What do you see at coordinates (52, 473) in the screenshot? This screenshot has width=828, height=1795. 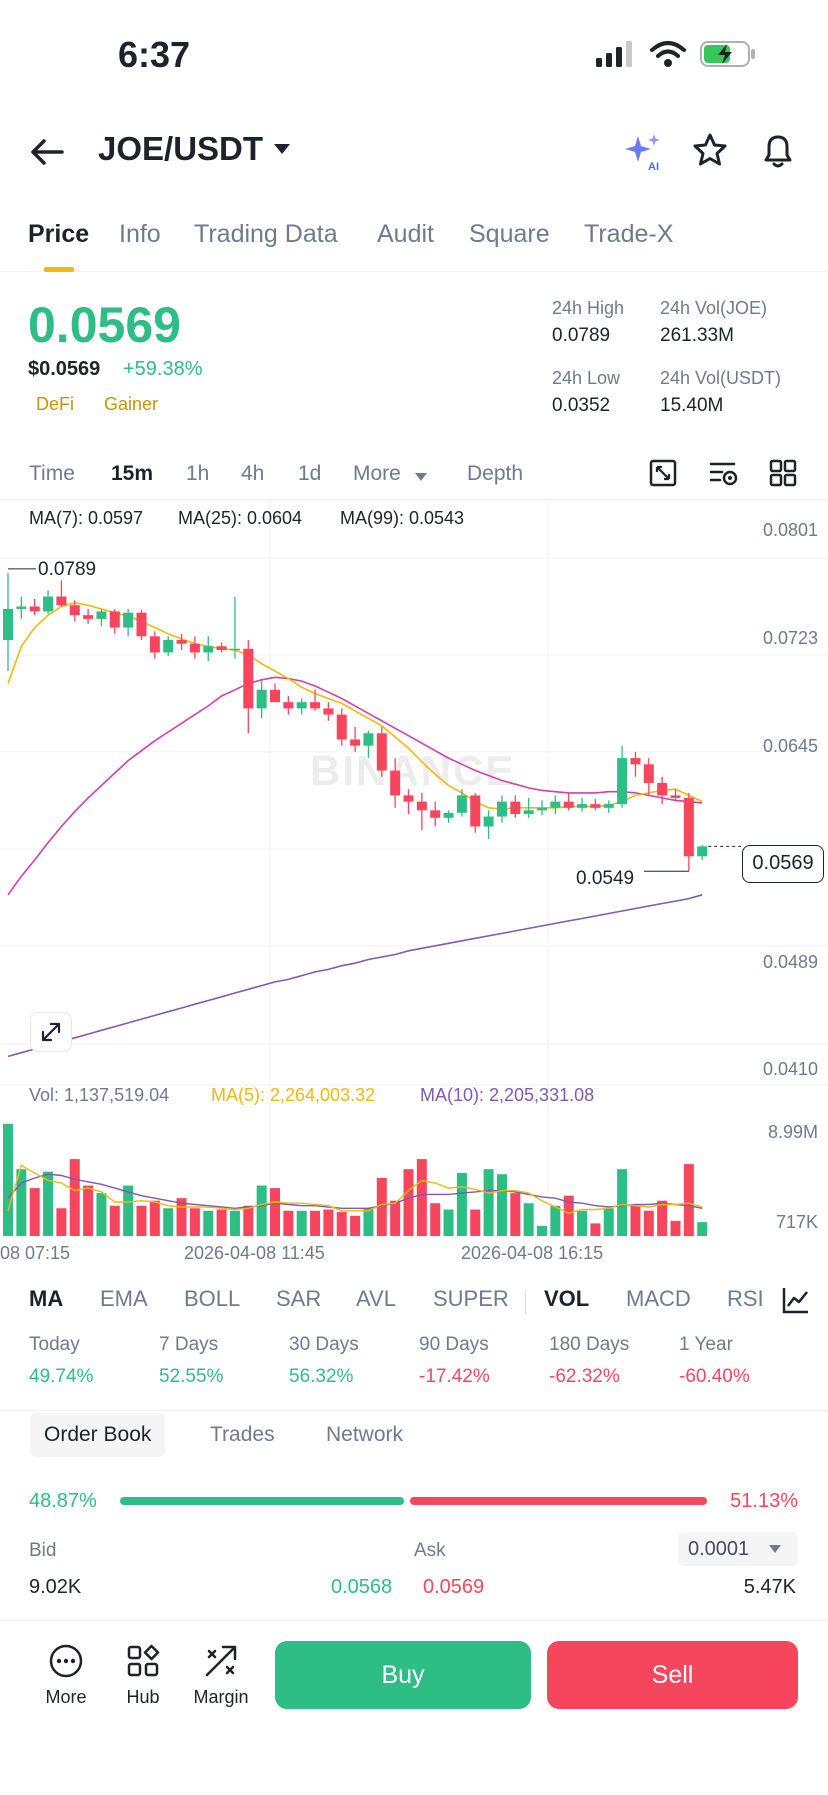 I see `interval-time: Time` at bounding box center [52, 473].